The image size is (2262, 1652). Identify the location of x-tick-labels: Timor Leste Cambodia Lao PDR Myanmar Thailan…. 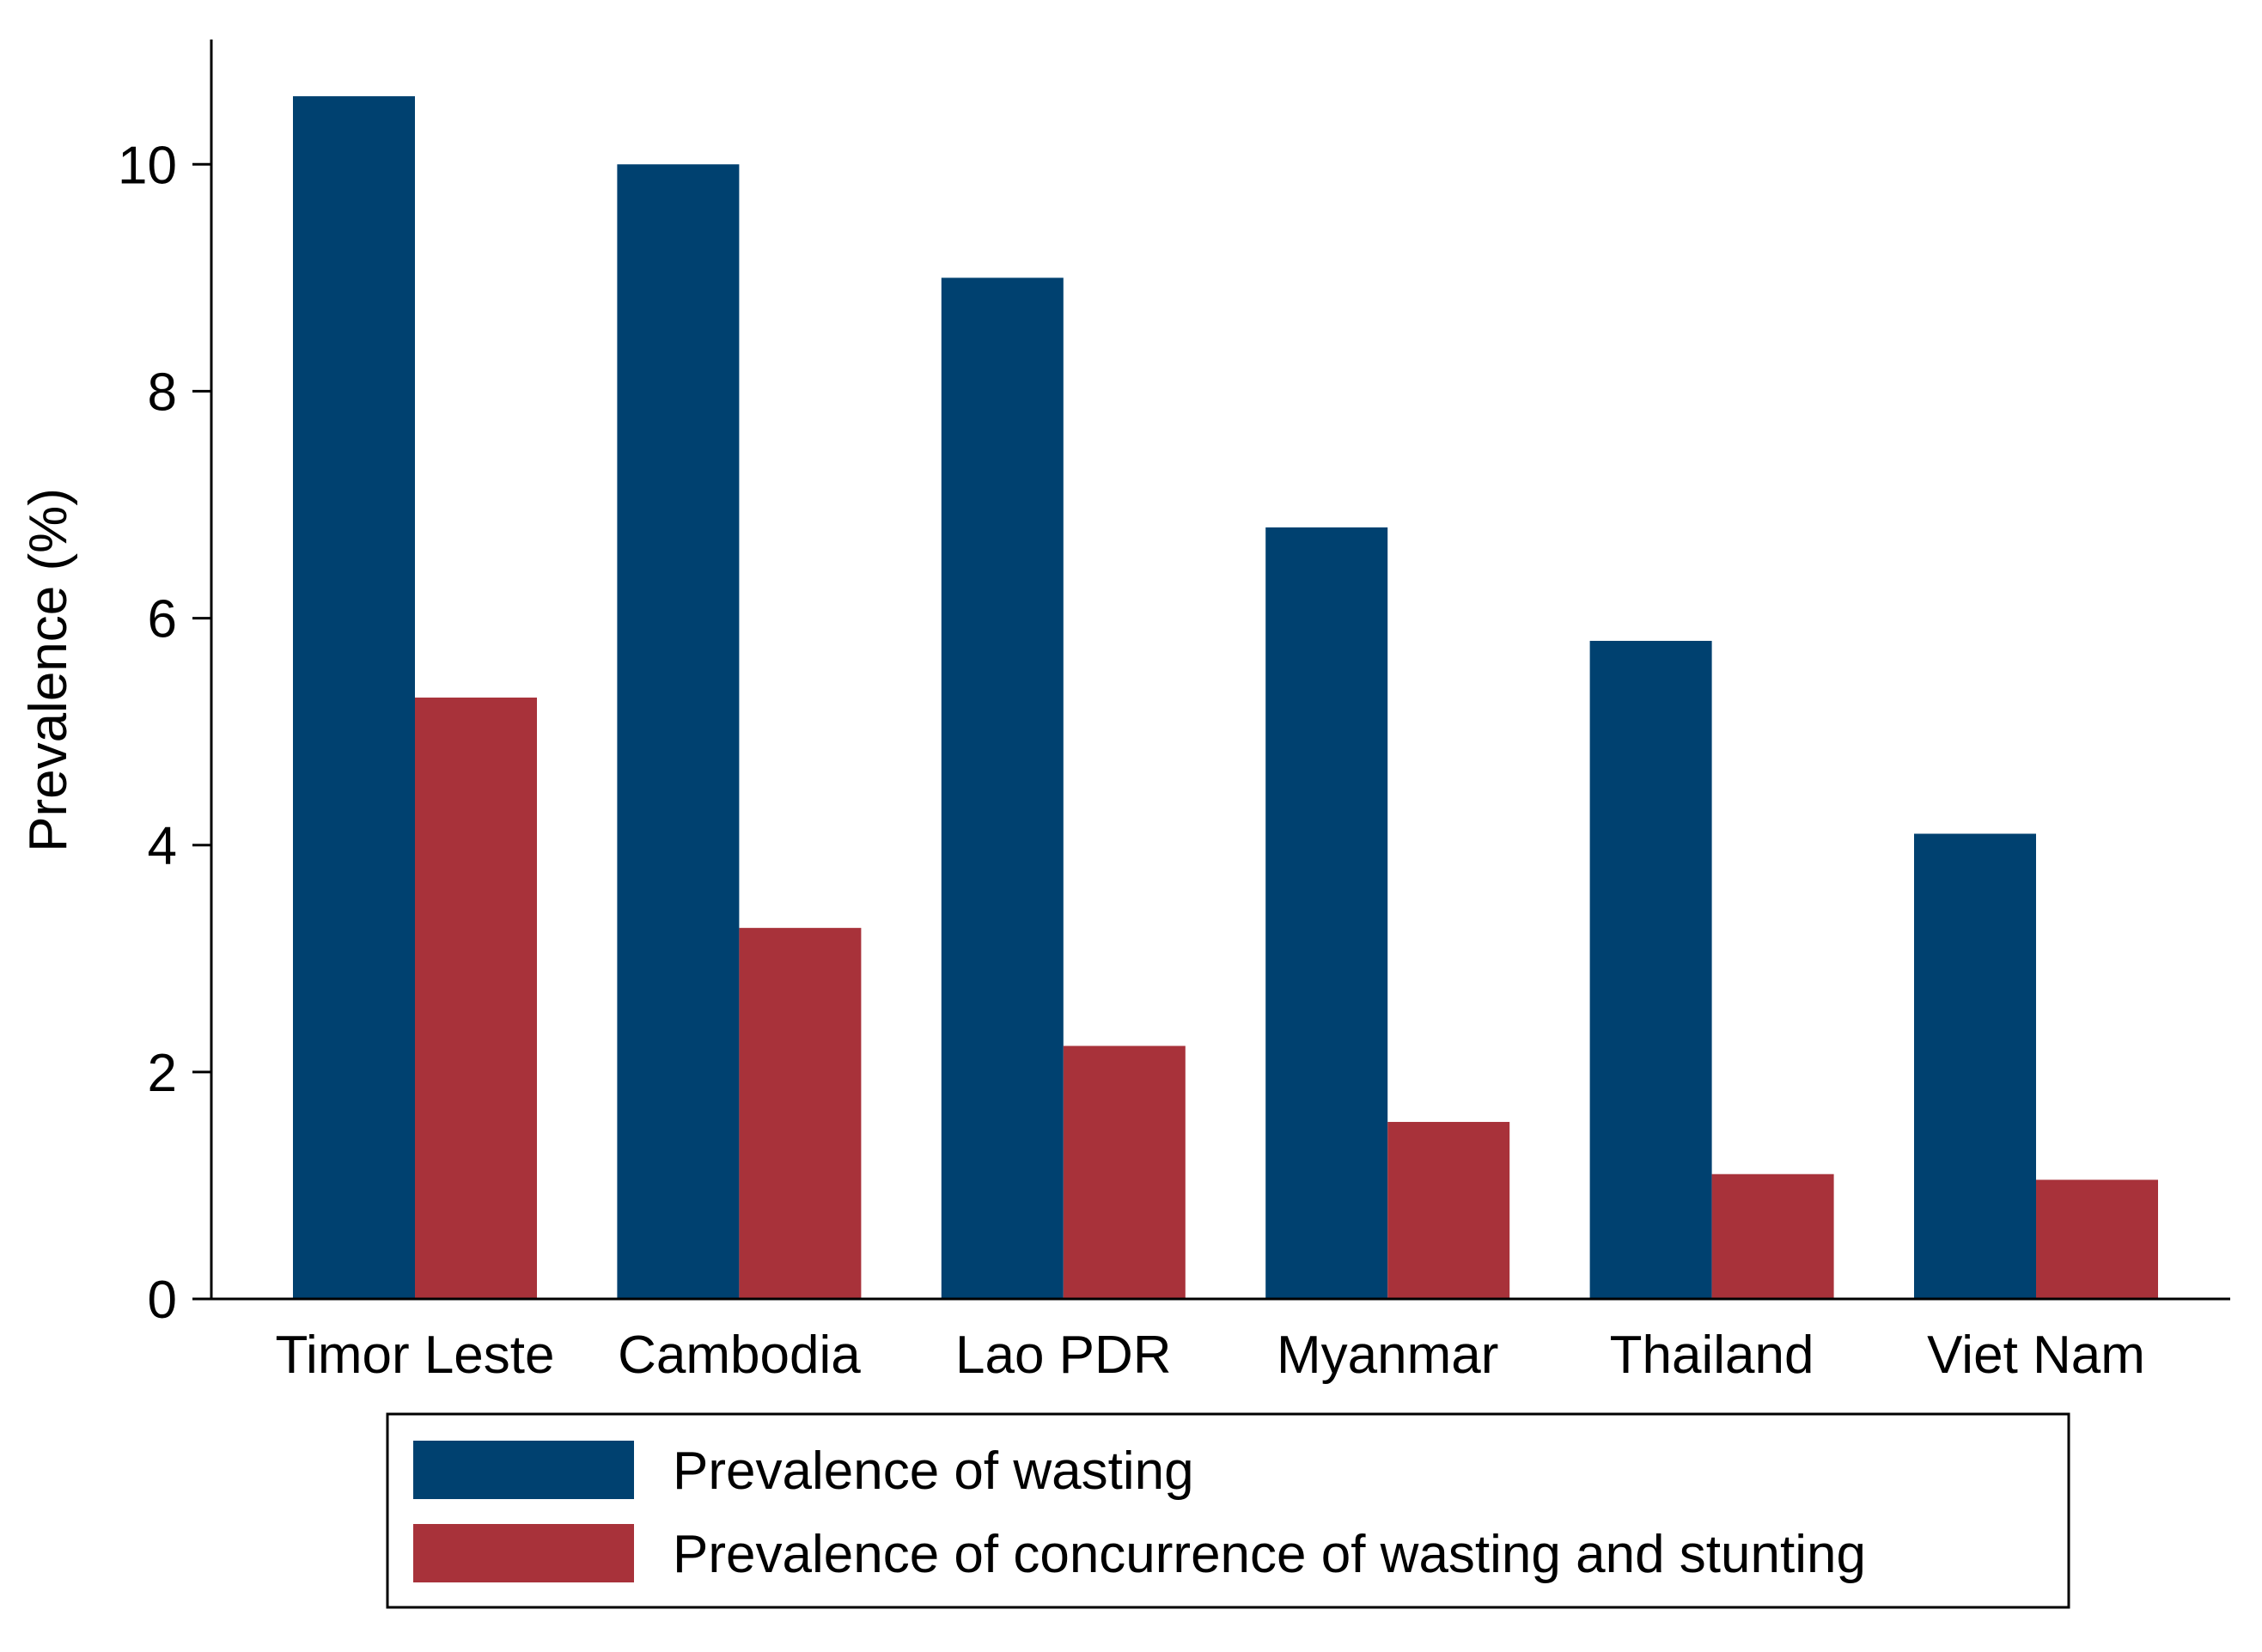
(1209, 1356).